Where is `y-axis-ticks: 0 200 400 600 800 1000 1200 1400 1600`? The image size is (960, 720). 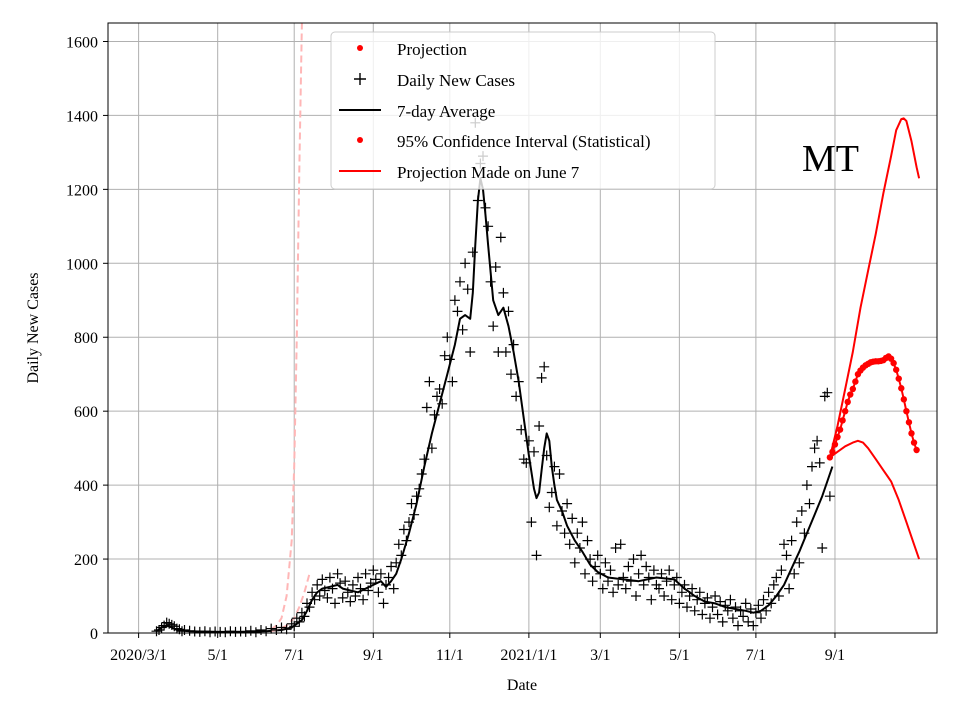 y-axis-ticks: 0 200 400 600 800 1000 1200 1400 1600 is located at coordinates (87, 338).